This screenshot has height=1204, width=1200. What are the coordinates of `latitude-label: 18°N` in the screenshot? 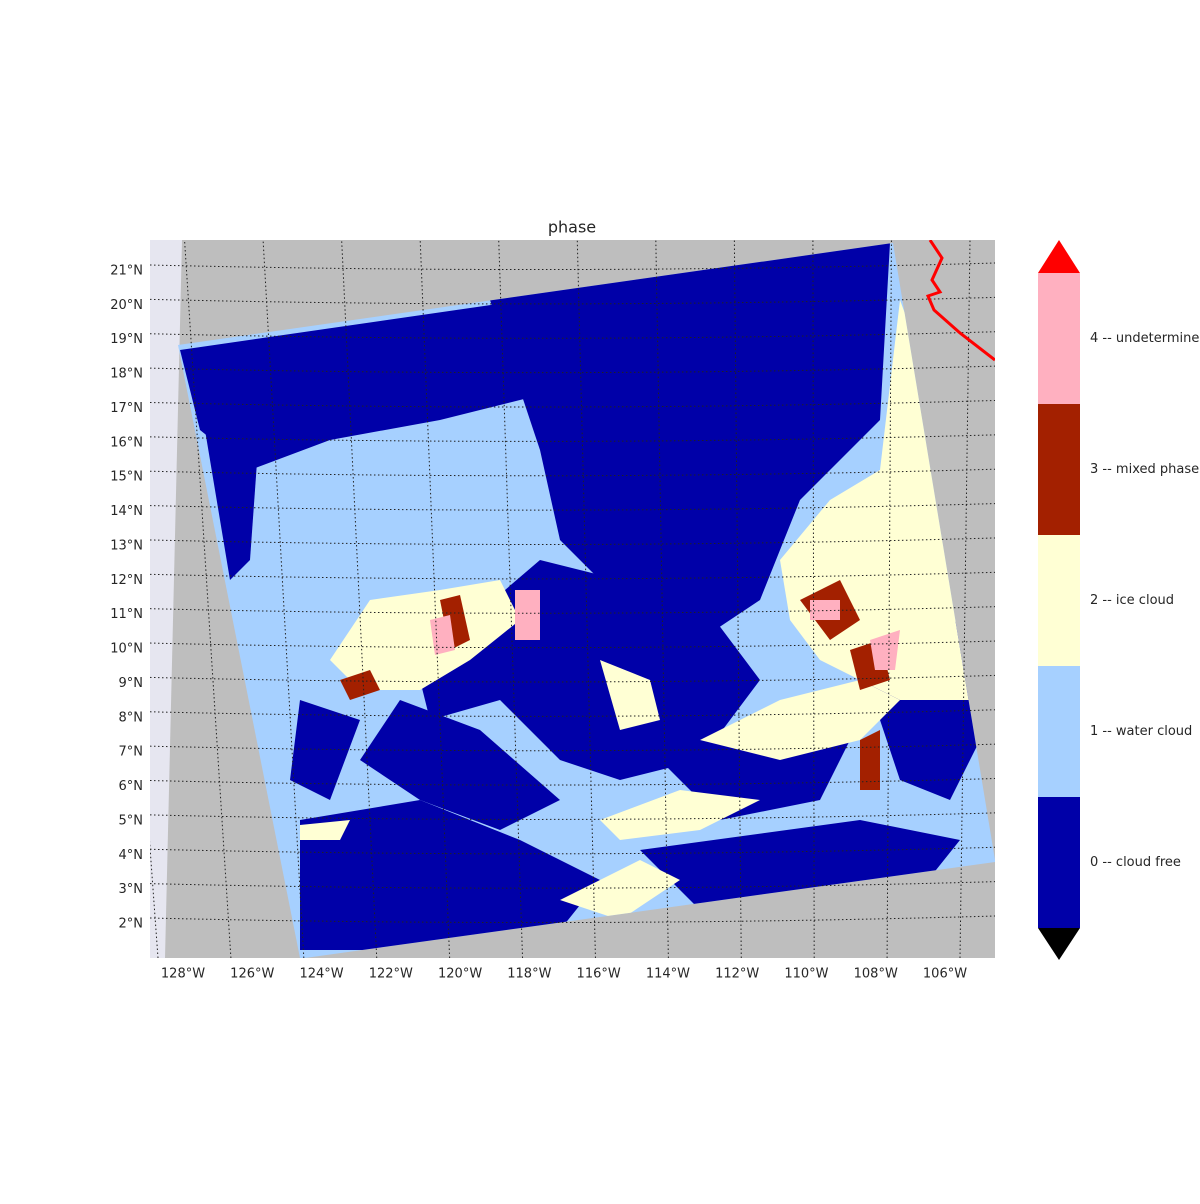 It's located at (126, 374).